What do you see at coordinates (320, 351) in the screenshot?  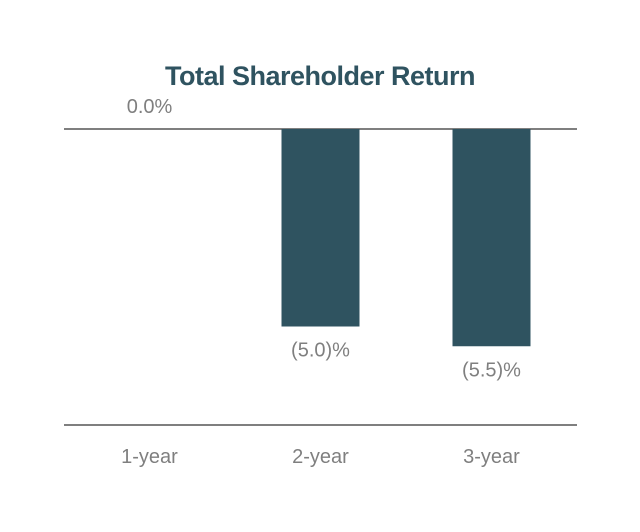 I see `data-label-2-year: (5.0)%` at bounding box center [320, 351].